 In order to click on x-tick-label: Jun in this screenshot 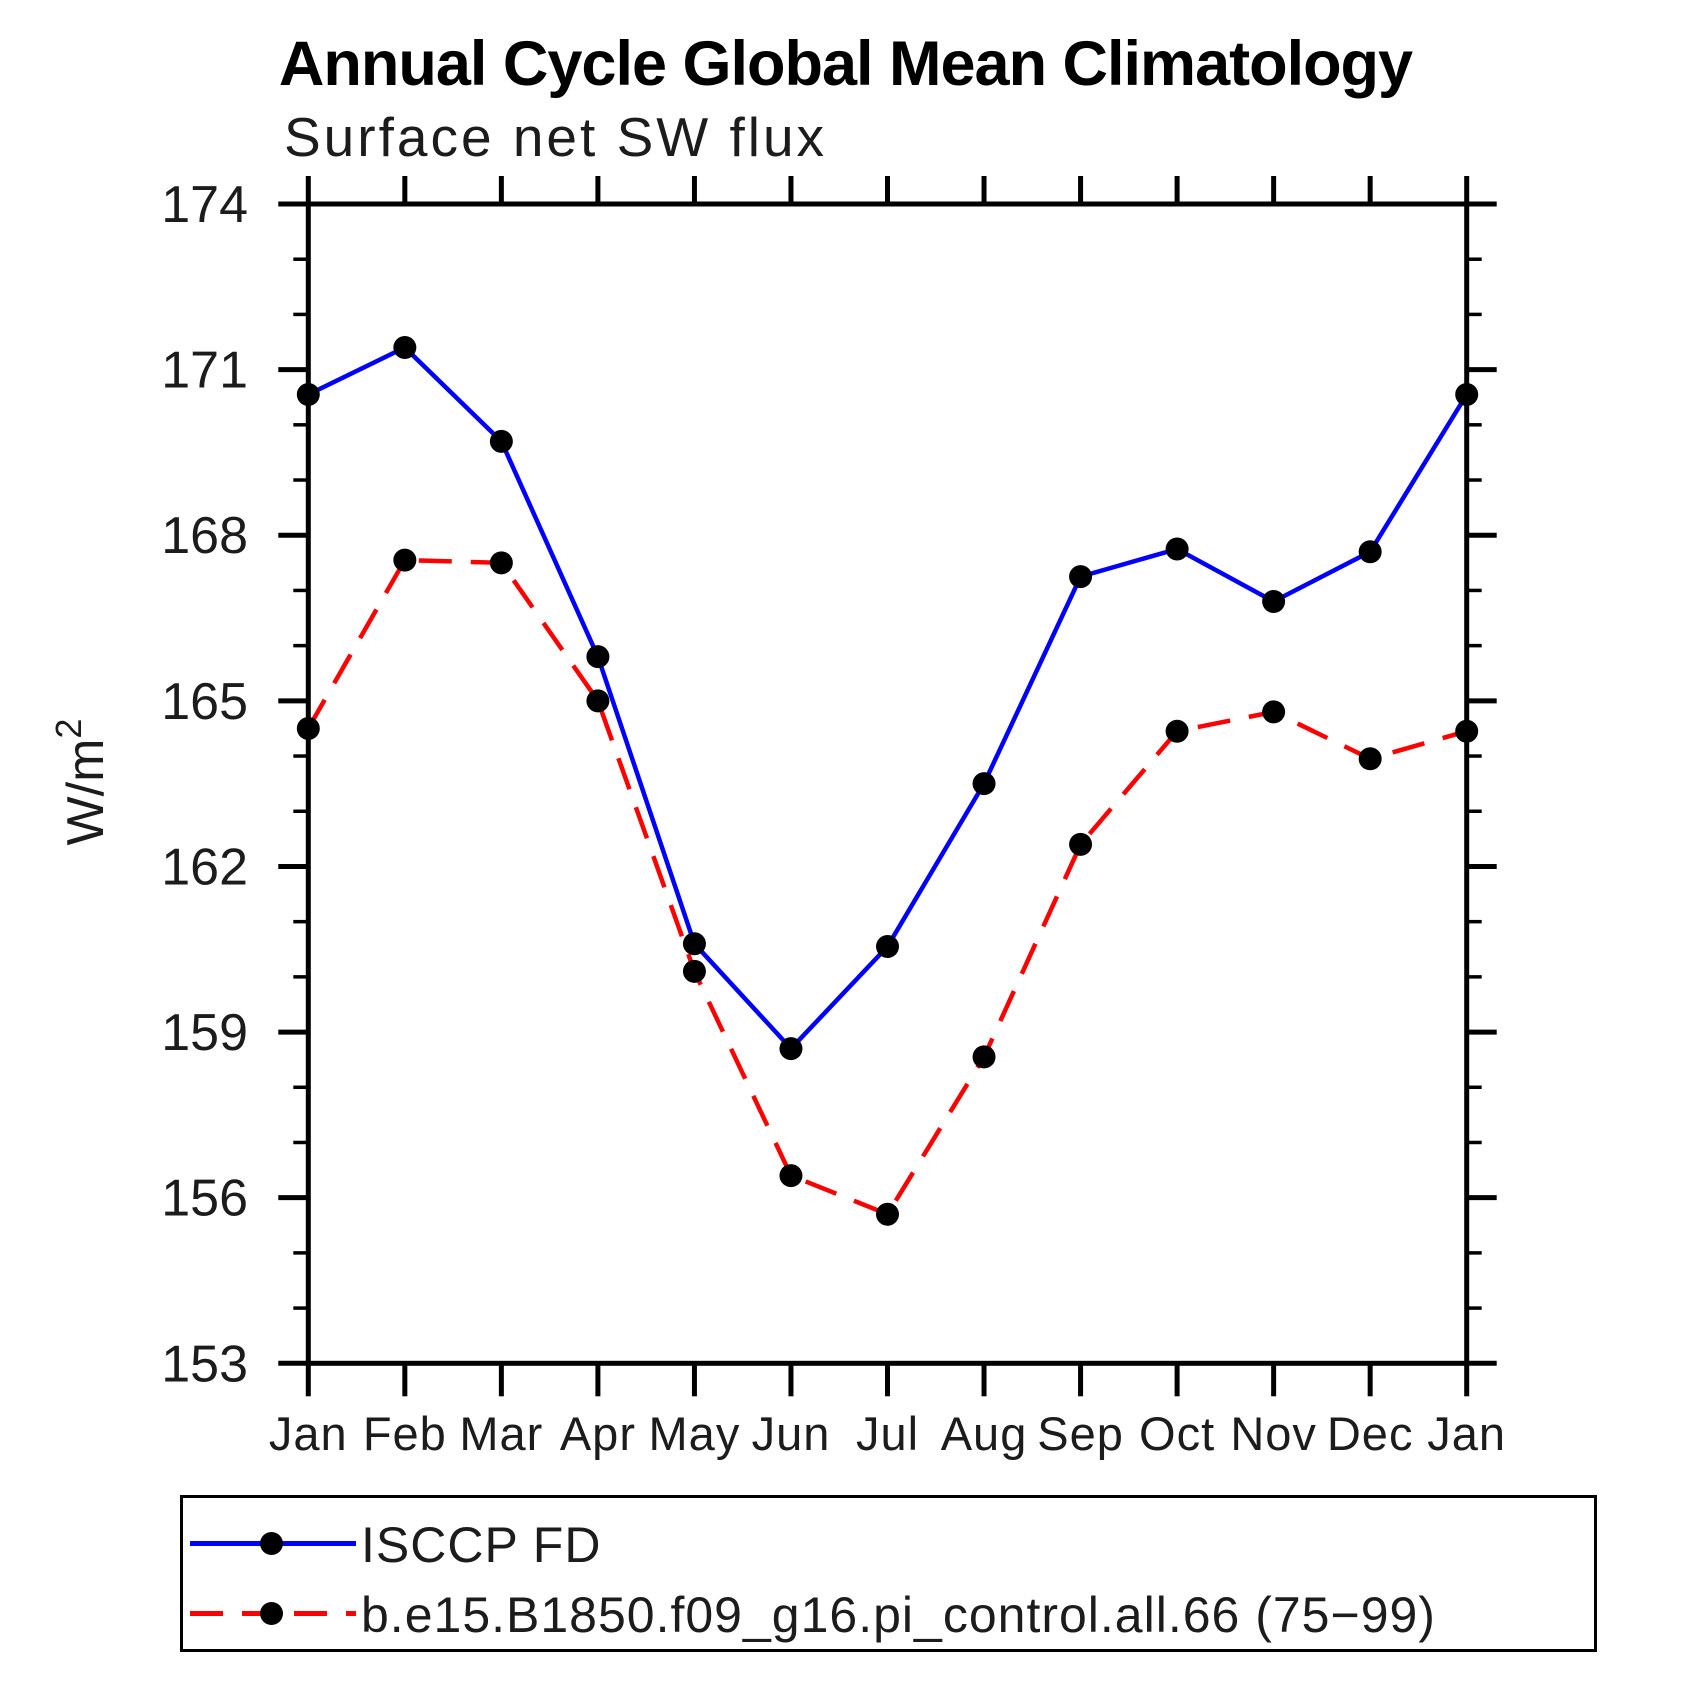, I will do `click(791, 1433)`.